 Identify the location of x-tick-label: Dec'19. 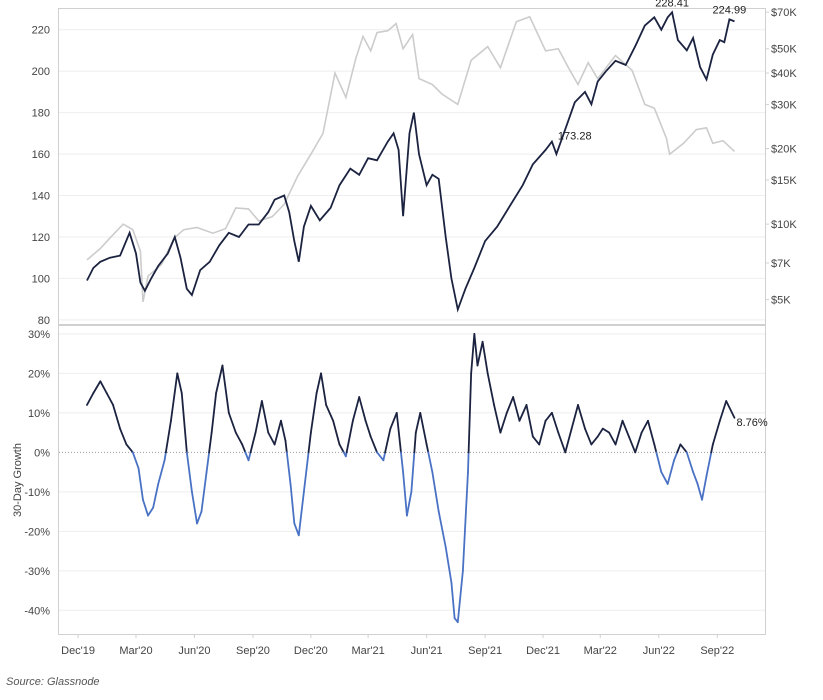
(78, 651).